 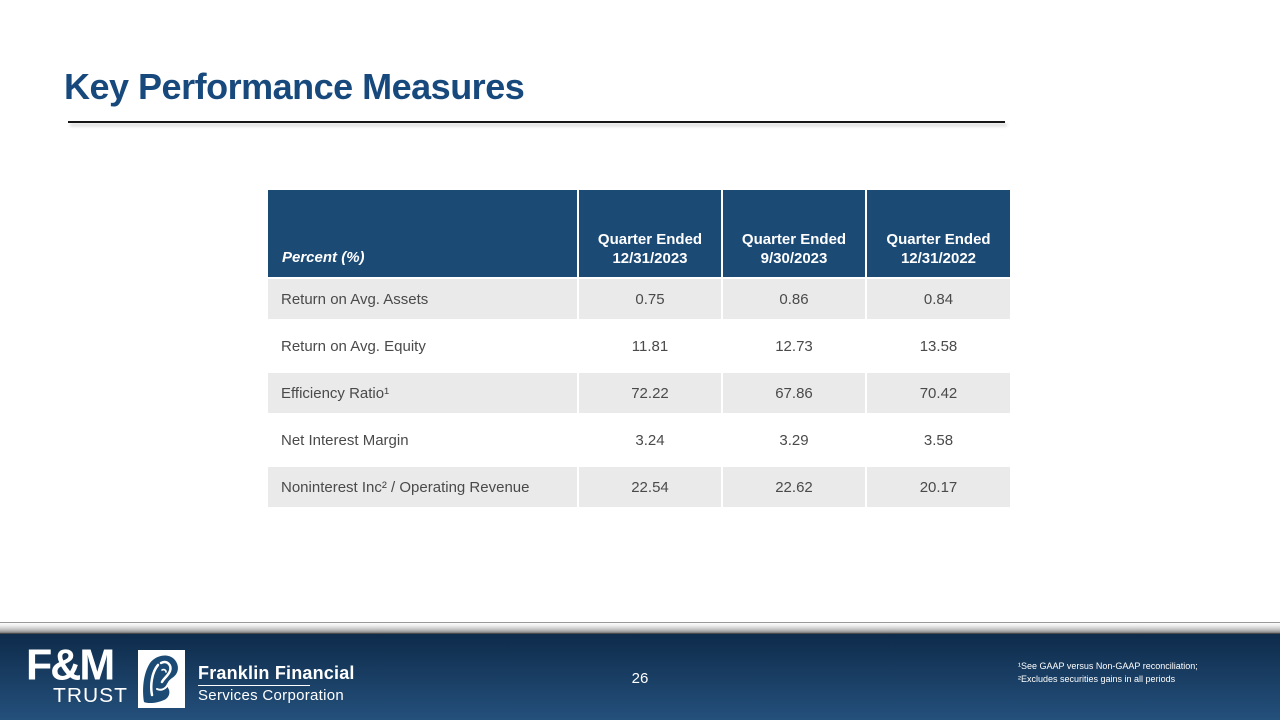 I want to click on footer-silver-bar, so click(x=640, y=628).